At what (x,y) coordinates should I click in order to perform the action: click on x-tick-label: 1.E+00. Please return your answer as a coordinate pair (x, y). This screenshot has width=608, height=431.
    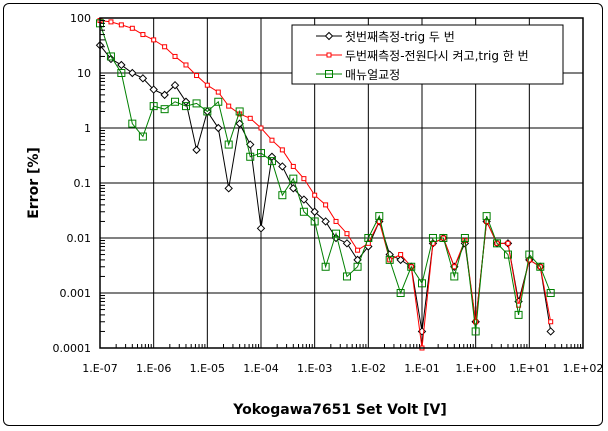
    Looking at the image, I should click on (475, 368).